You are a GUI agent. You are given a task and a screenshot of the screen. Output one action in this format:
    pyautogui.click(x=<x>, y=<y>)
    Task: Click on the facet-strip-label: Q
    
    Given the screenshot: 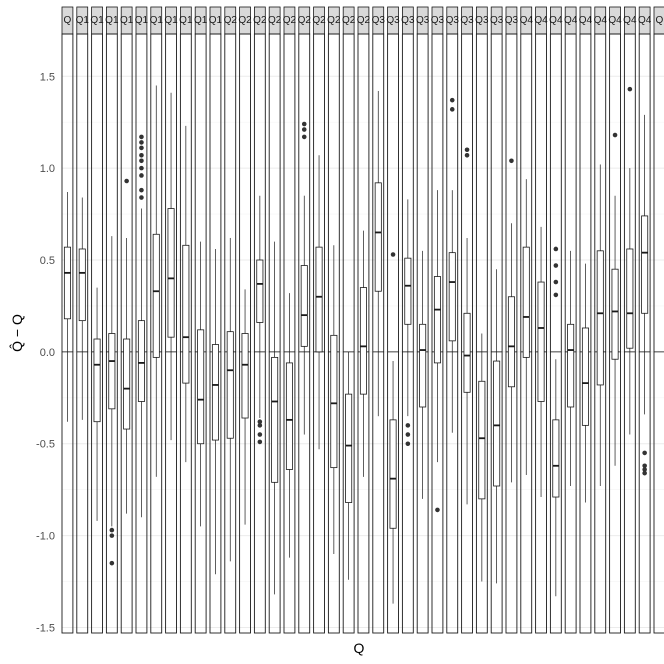 What is the action you would take?
    pyautogui.click(x=68, y=20)
    